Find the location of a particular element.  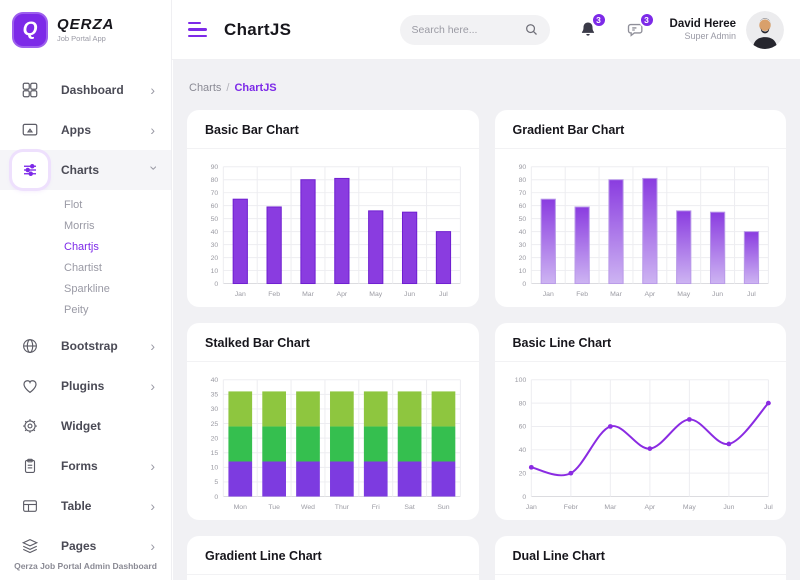

svg-text: Fri is located at coordinates (376, 507).